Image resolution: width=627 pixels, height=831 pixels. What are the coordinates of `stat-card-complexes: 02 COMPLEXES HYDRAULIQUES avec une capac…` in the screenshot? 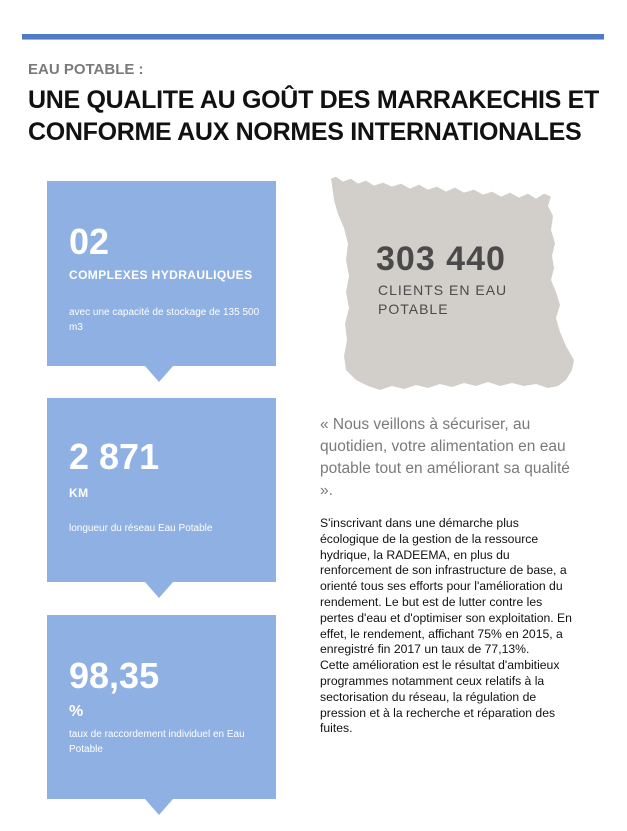 It's located at (161, 281).